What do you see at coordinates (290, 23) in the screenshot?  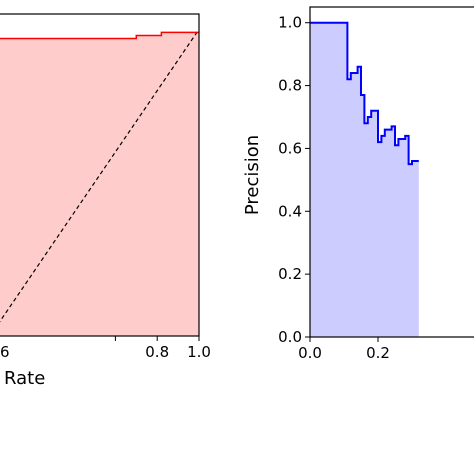 I see `y-tick-label: 1.0` at bounding box center [290, 23].